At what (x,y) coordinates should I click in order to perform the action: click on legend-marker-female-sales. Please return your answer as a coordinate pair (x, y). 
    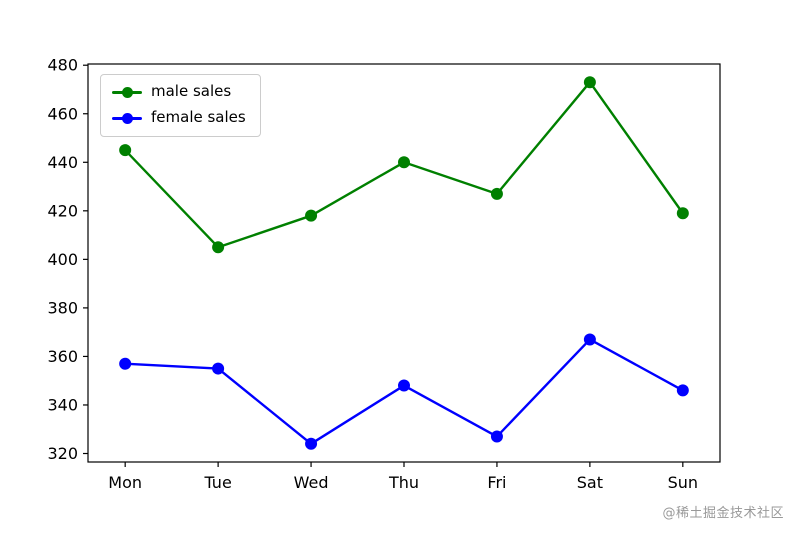
    Looking at the image, I should click on (127, 119).